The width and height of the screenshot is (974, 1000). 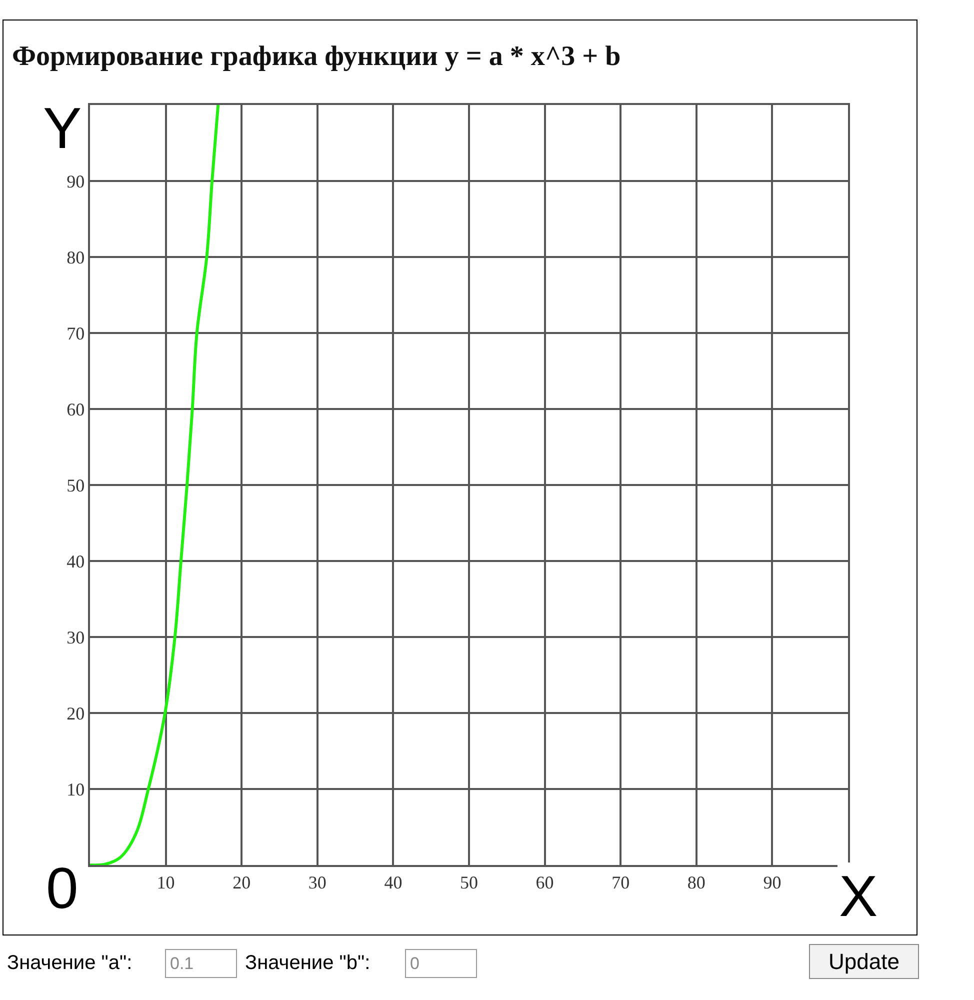 What do you see at coordinates (858, 896) in the screenshot?
I see `x-axis-title: X` at bounding box center [858, 896].